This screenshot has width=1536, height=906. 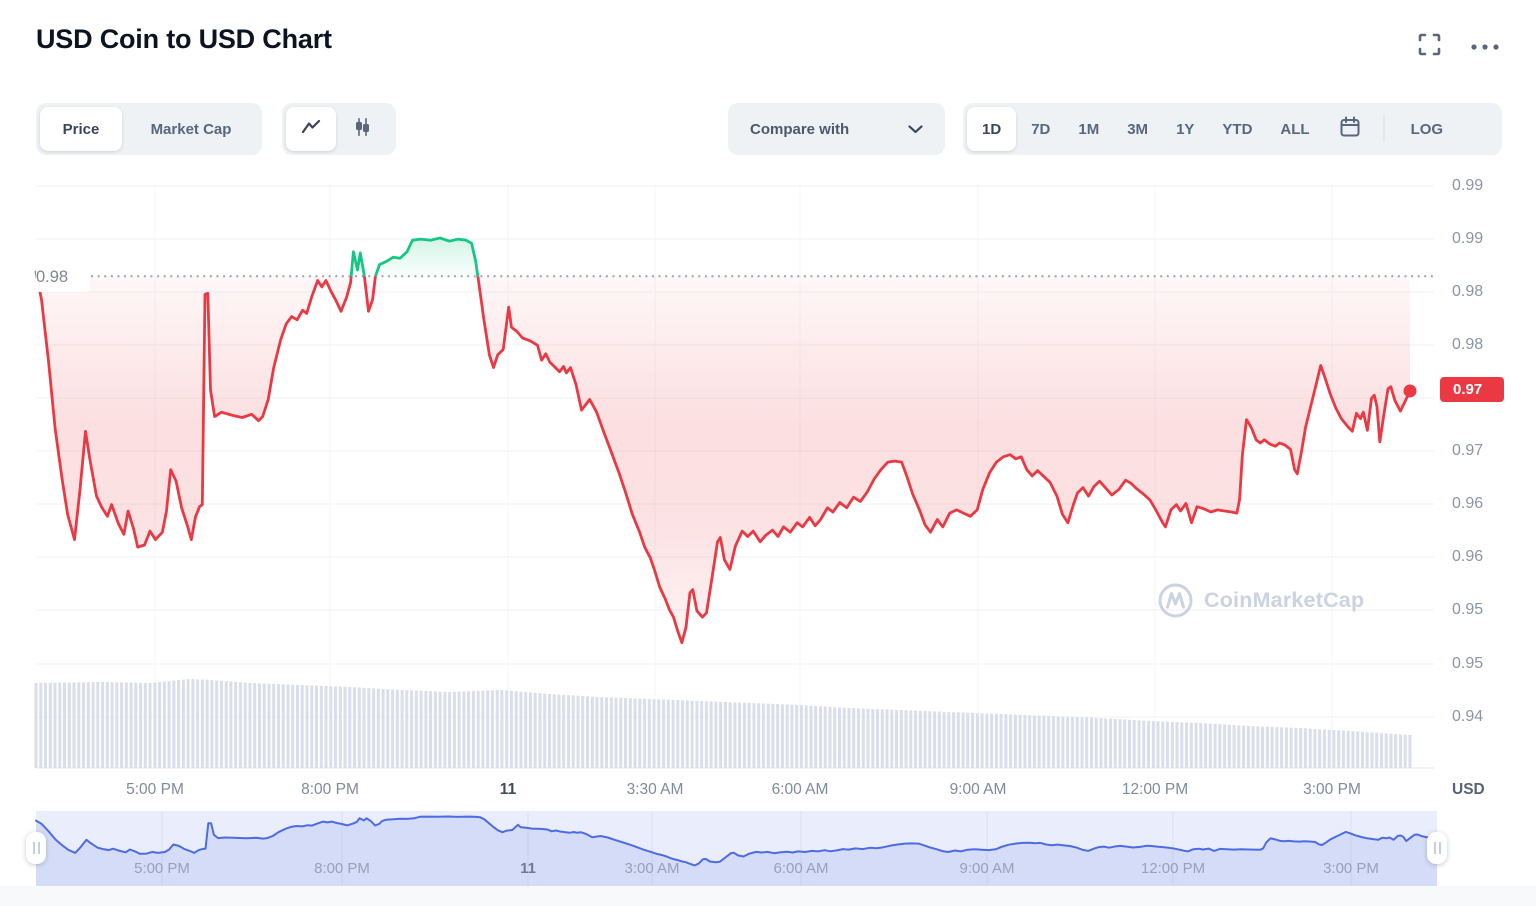 I want to click on x-axis-label: 3:00 PM, so click(x=1332, y=789).